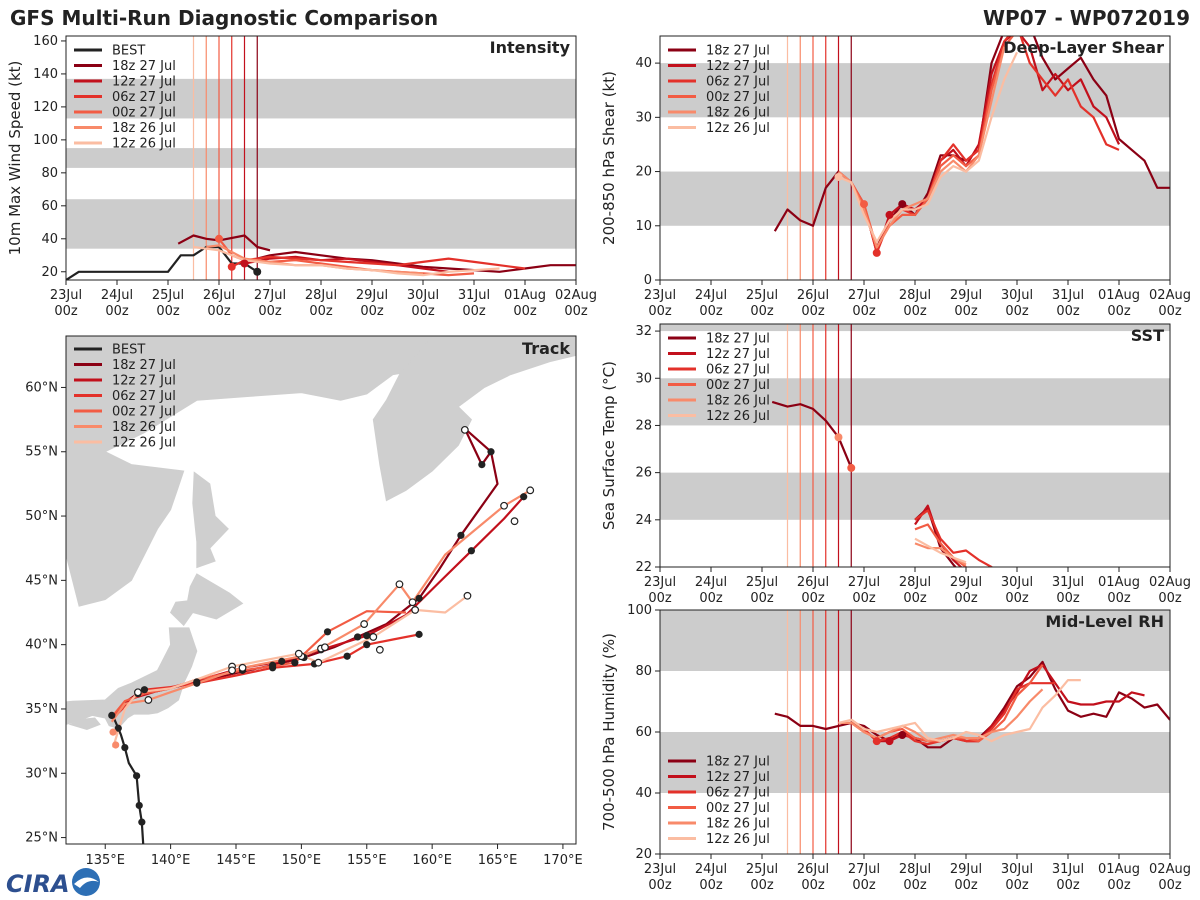  Describe the element at coordinates (367, 860) in the screenshot. I see `xtick-label: 155°E` at that location.